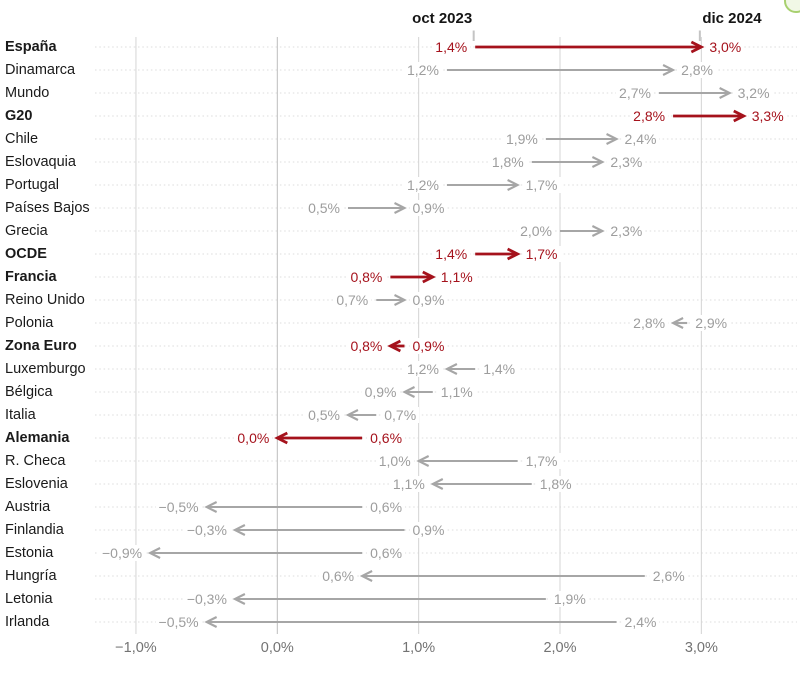 The height and width of the screenshot is (673, 800). I want to click on country-label: Irlanda, so click(29, 622).